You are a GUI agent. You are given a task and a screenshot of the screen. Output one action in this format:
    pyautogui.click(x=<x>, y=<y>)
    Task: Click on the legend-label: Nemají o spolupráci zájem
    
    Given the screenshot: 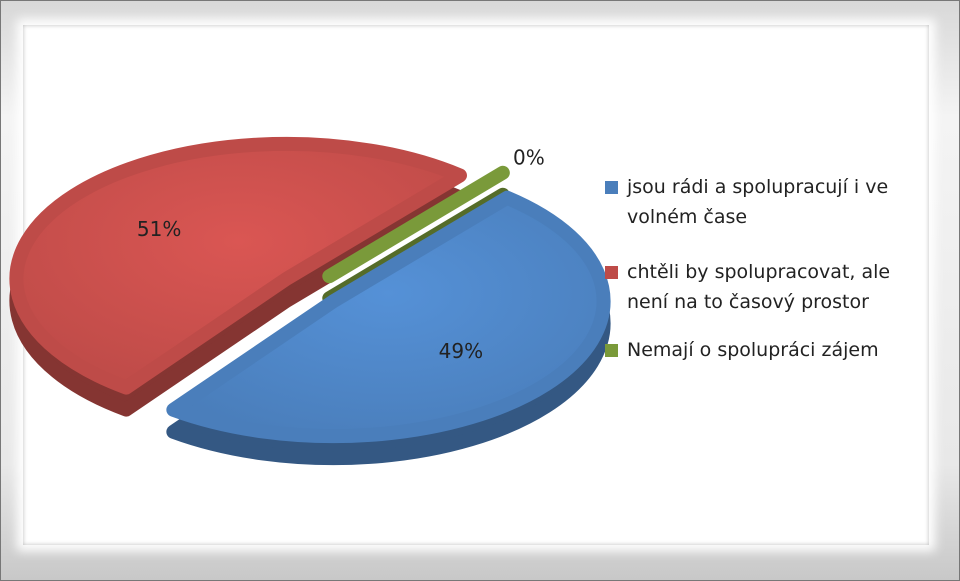 What is the action you would take?
    pyautogui.click(x=753, y=350)
    